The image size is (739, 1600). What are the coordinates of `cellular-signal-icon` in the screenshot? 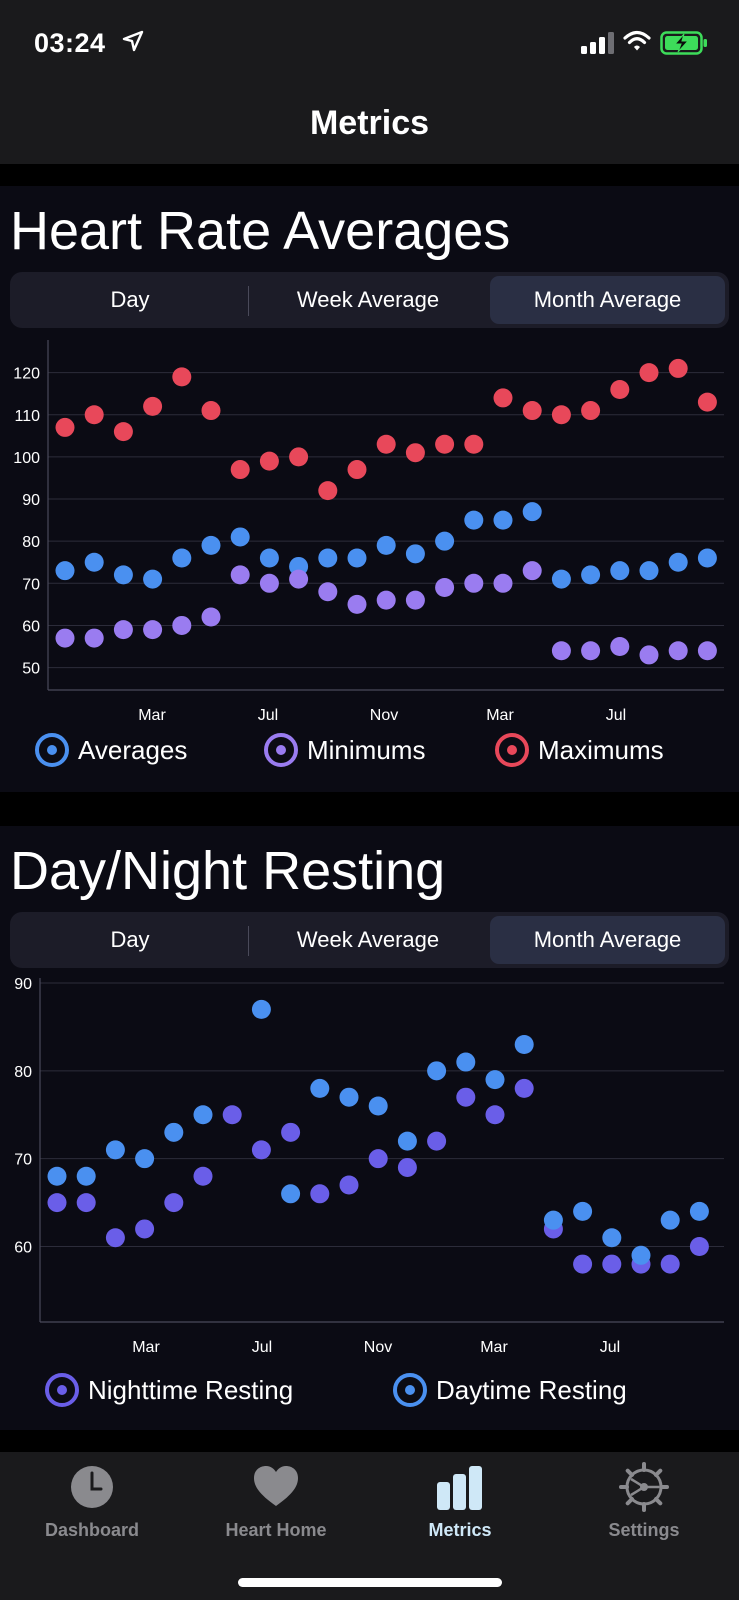 It's located at (597, 43).